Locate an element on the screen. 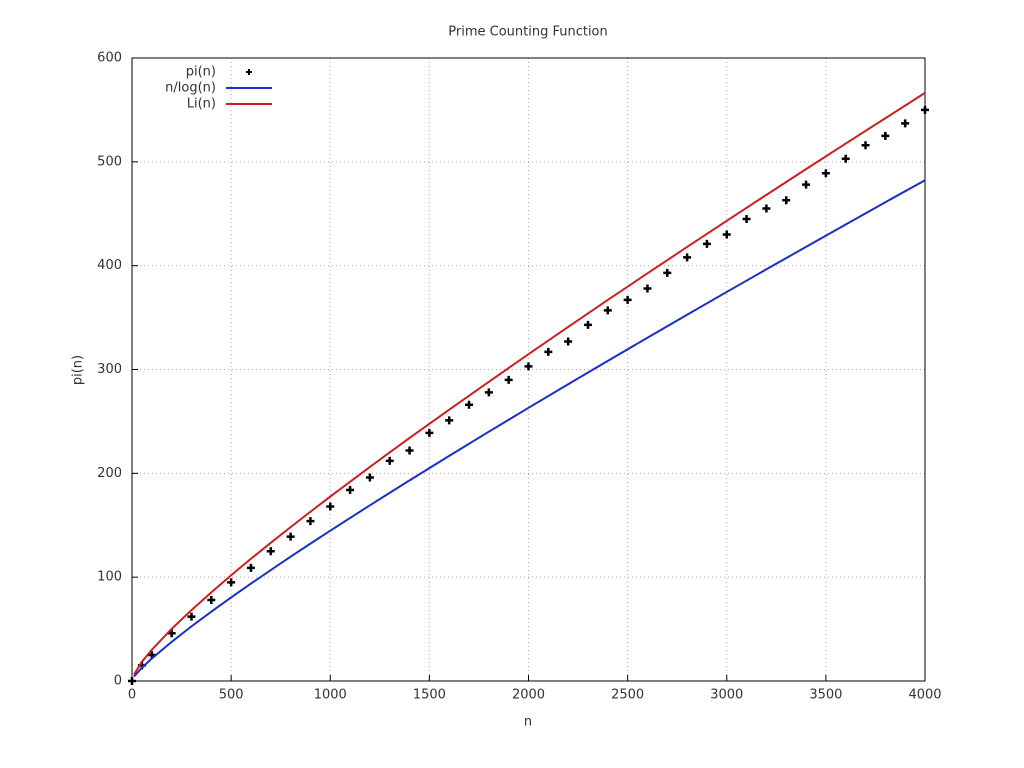 The height and width of the screenshot is (768, 1024). legend-label: n/log(n) is located at coordinates (190, 88).